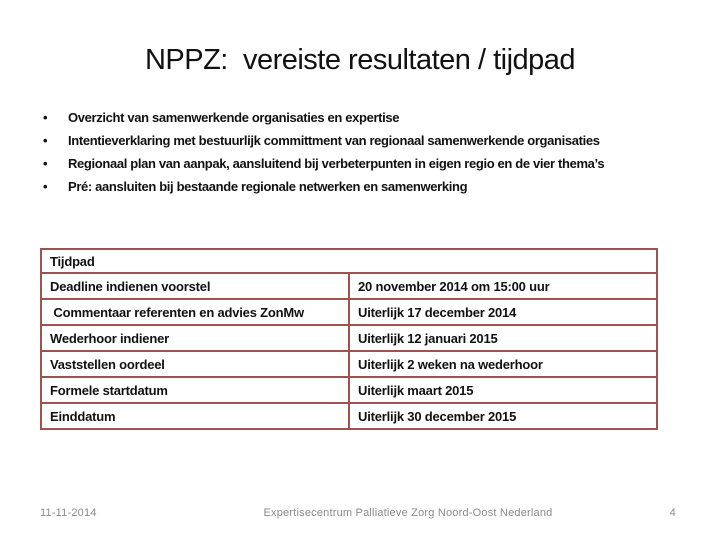  What do you see at coordinates (195, 312) in the screenshot?
I see `table-cell-label: Commentaar referenten en advies ZonMw` at bounding box center [195, 312].